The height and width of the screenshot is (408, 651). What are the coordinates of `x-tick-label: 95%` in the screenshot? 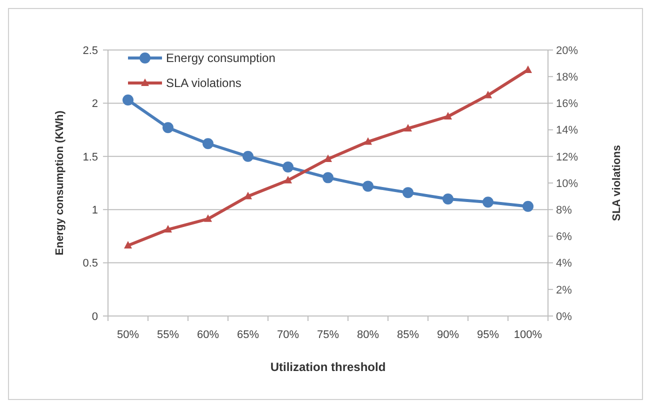 It's located at (488, 335).